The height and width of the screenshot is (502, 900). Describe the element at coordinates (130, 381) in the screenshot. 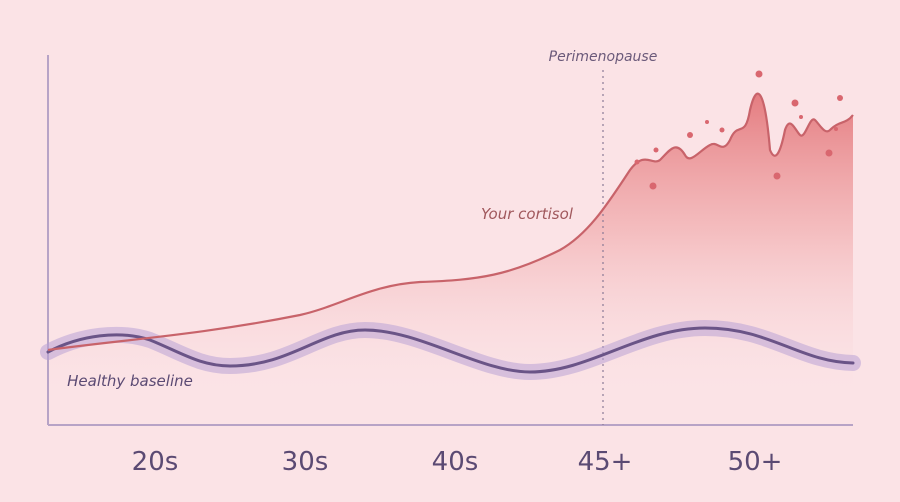

I see `baseline-label: Healthy baseline` at that location.